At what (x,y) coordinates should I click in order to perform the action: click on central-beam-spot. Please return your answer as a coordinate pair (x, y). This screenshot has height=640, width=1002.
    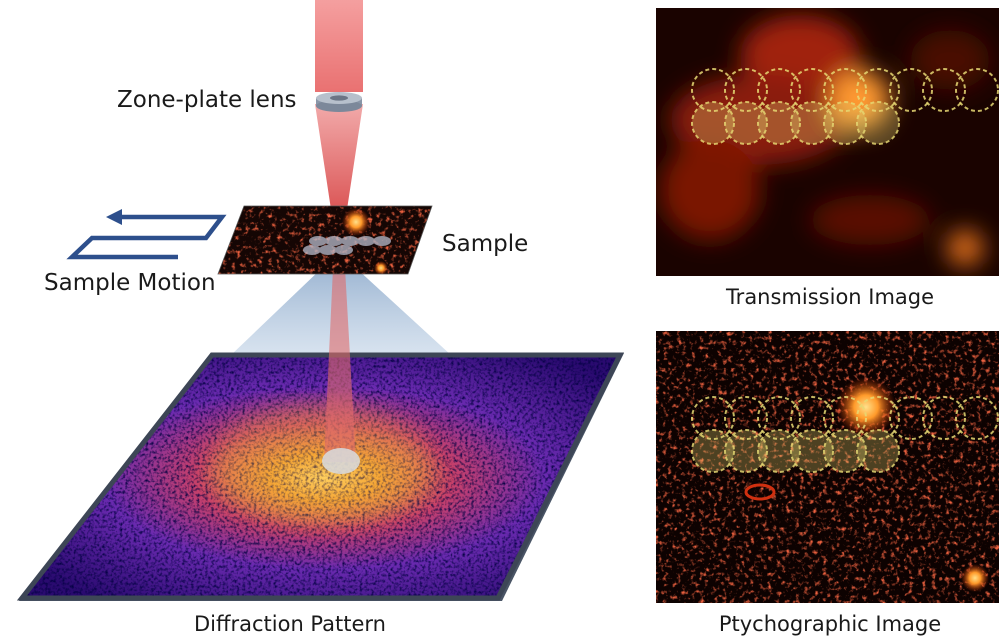
    Looking at the image, I should click on (341, 461).